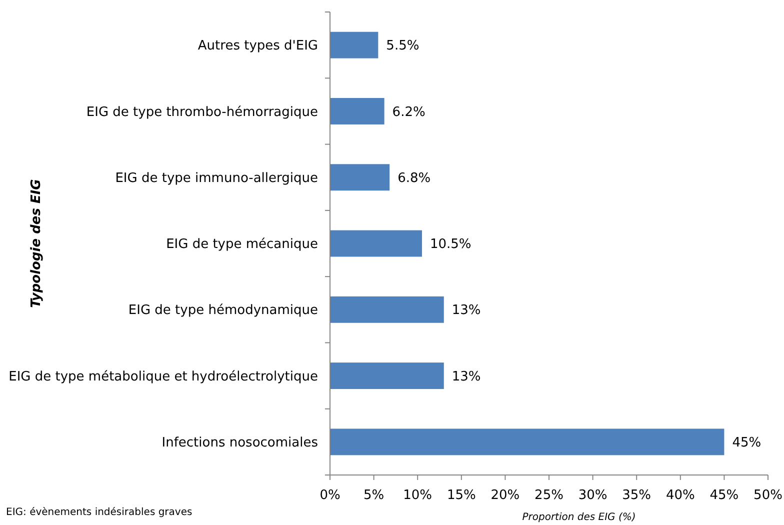  What do you see at coordinates (202, 112) in the screenshot?
I see `y-tick-label: EIG de type thrombo-hémorragique` at bounding box center [202, 112].